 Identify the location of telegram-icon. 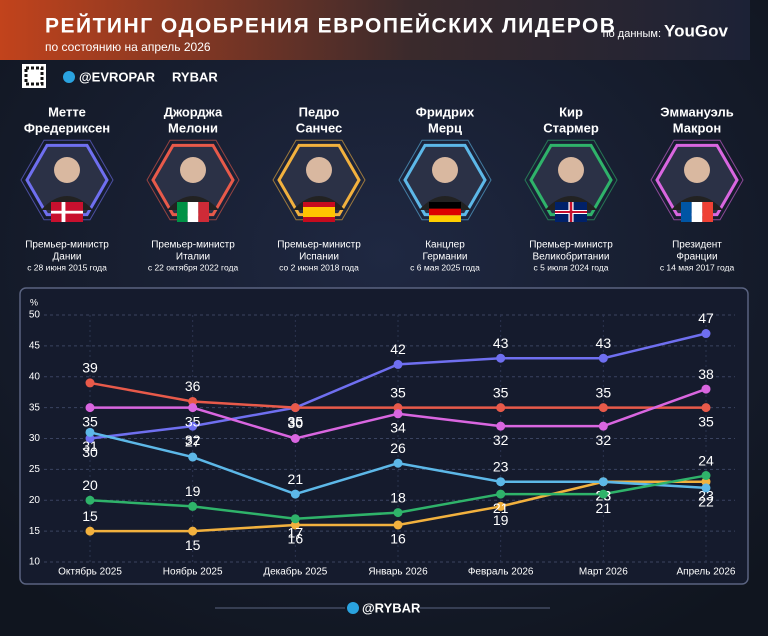
(69, 77).